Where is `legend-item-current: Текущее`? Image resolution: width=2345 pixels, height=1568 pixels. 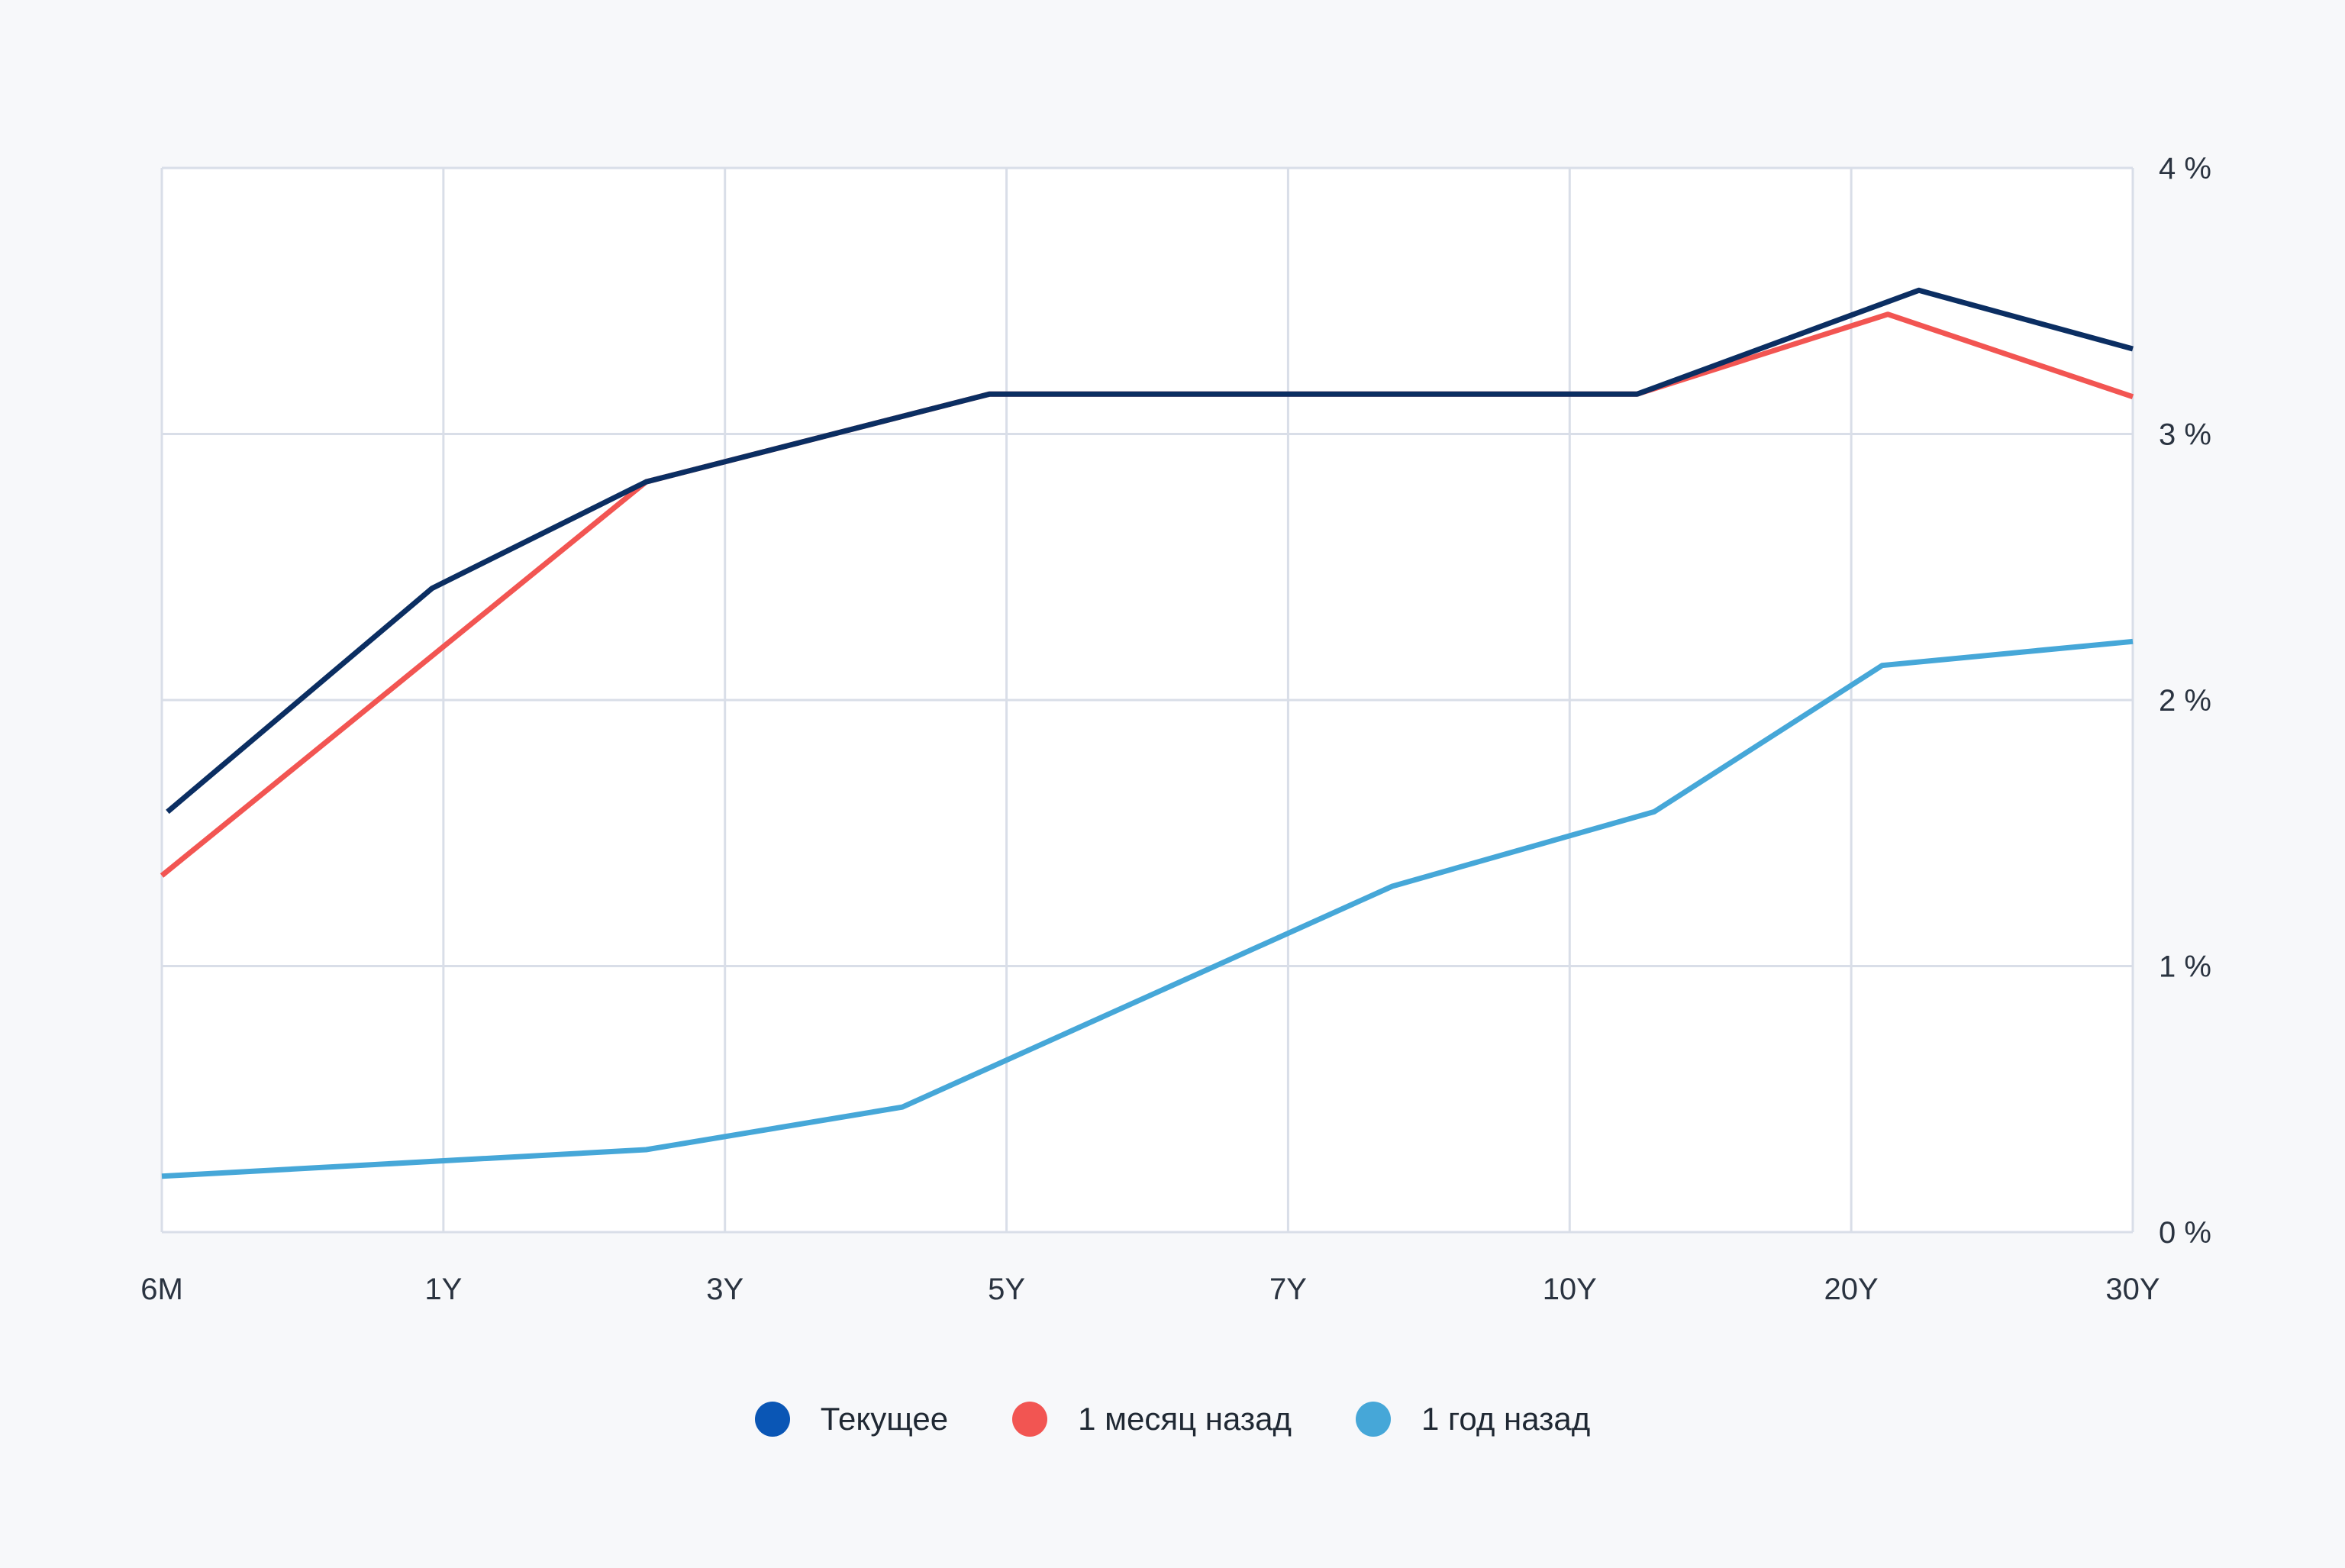 legend-item-current: Текущее is located at coordinates (852, 1419).